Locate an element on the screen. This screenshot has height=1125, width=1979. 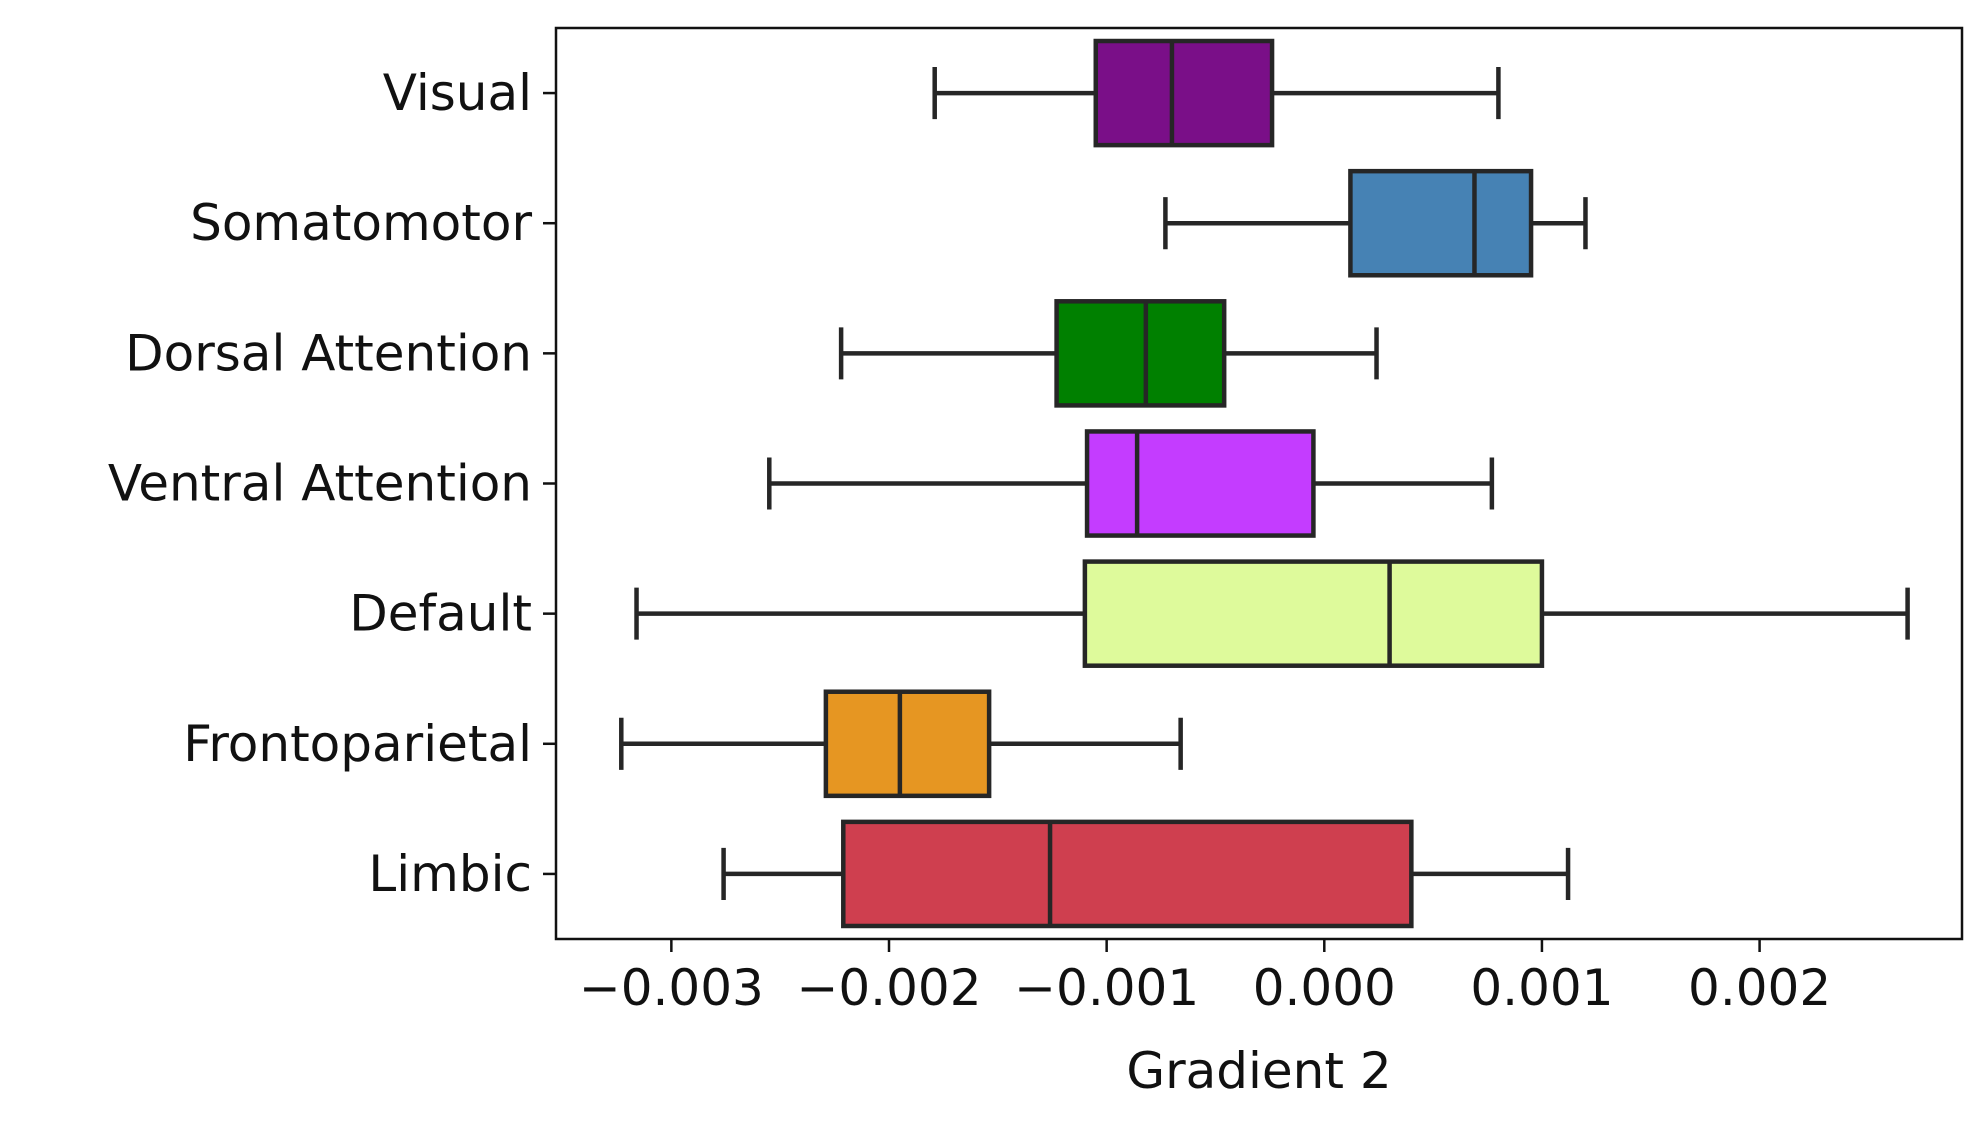
y-tick-label: Somatomotor is located at coordinates (361, 223).